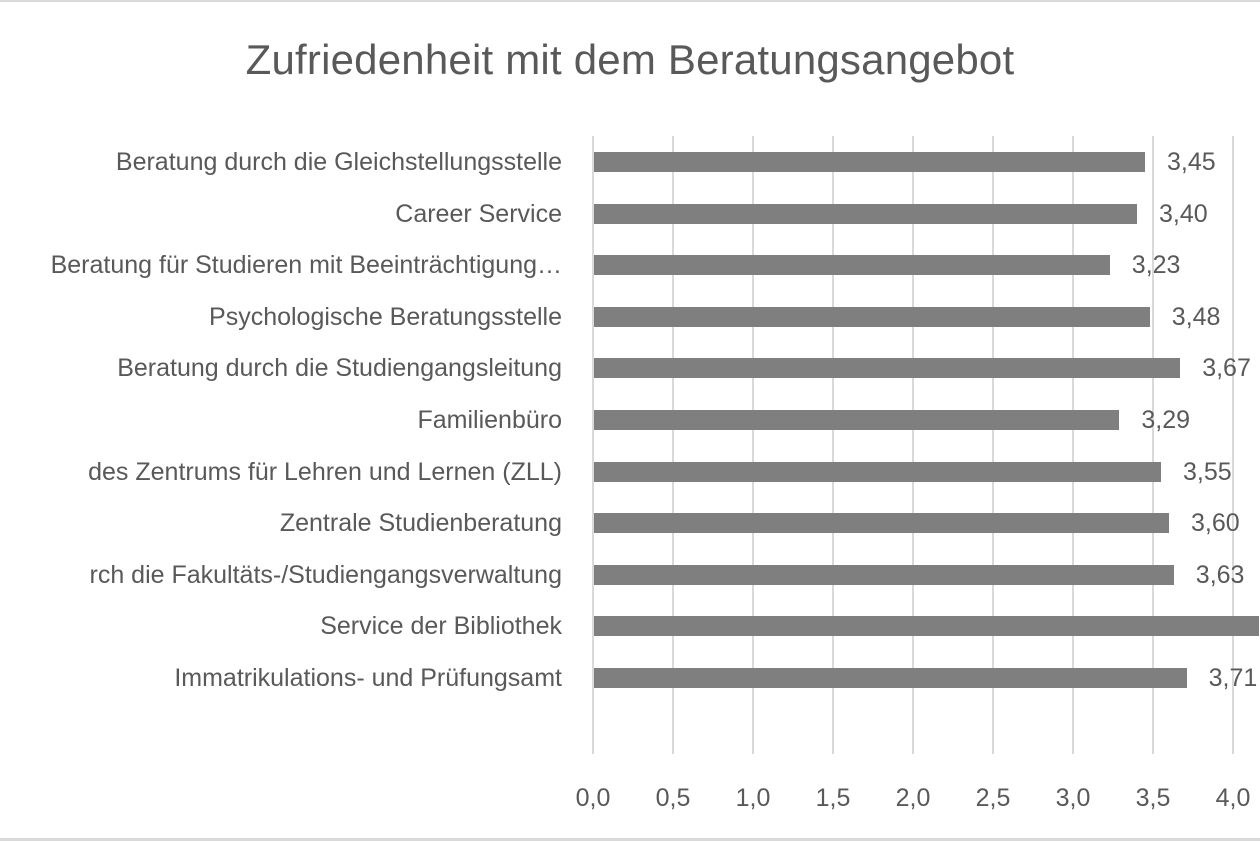  What do you see at coordinates (385, 316) in the screenshot?
I see `category-label: Psychologische Beratungsstelle` at bounding box center [385, 316].